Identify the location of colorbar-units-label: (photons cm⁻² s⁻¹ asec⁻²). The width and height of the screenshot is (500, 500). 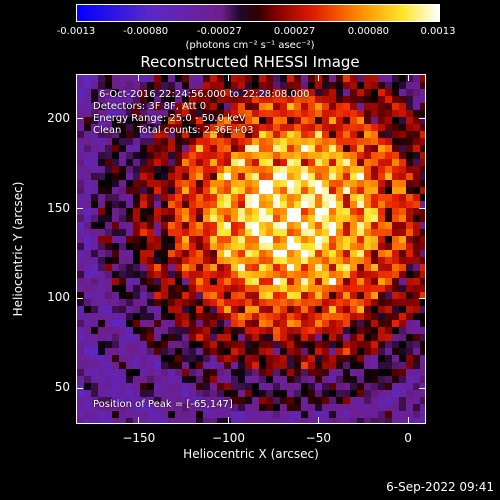
(250, 45).